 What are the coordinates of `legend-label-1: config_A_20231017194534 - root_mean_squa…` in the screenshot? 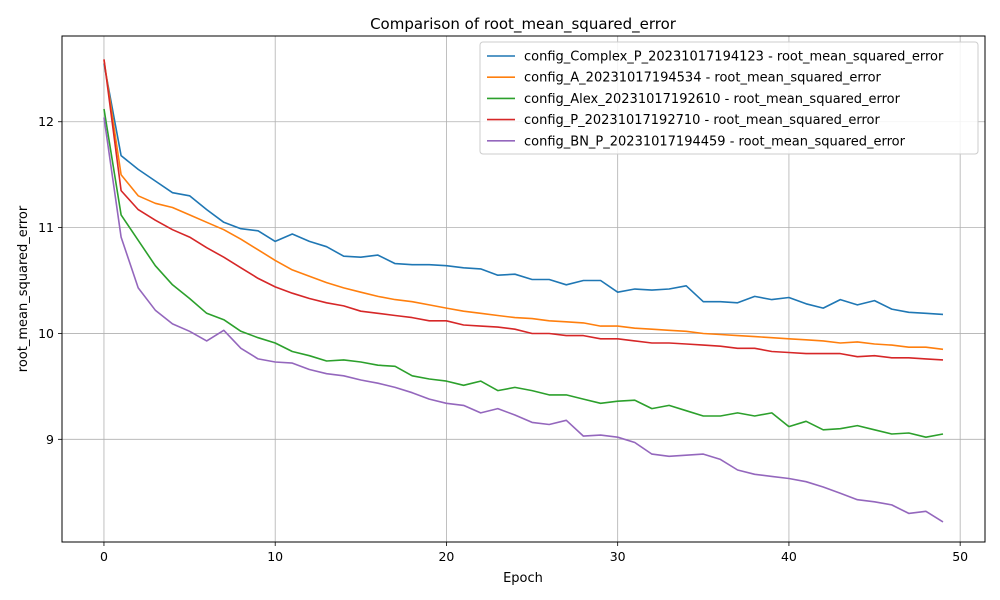 It's located at (703, 78).